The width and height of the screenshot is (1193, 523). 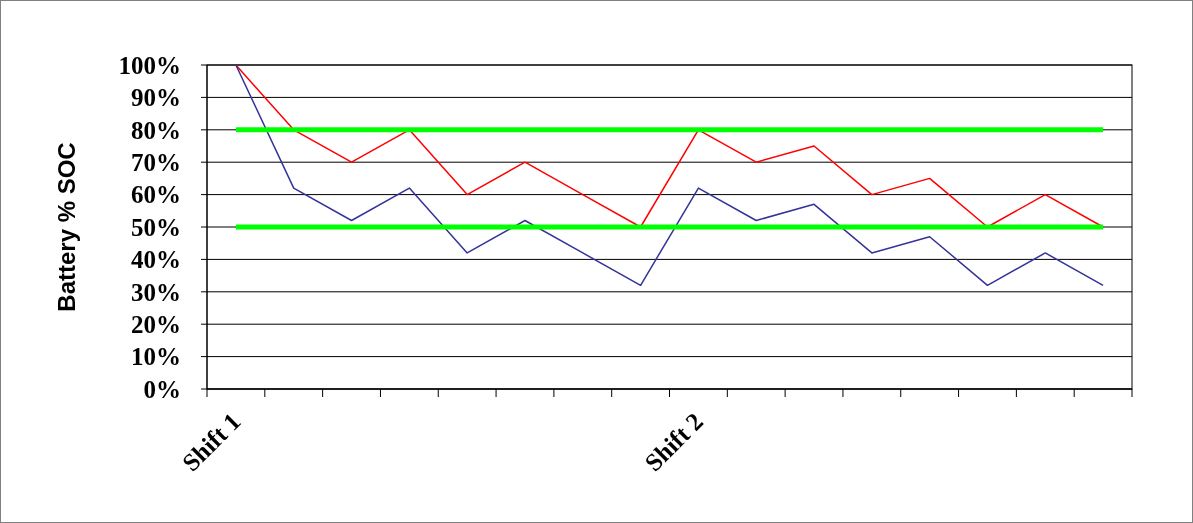 I want to click on y-tick-label: 30%, so click(x=156, y=292).